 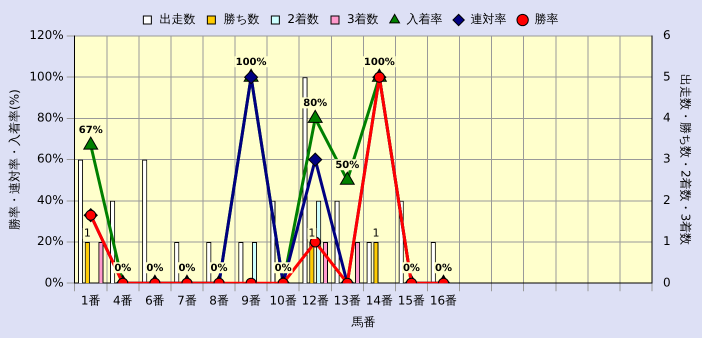 I want to click on legend-label: 2着数, so click(x=303, y=19).